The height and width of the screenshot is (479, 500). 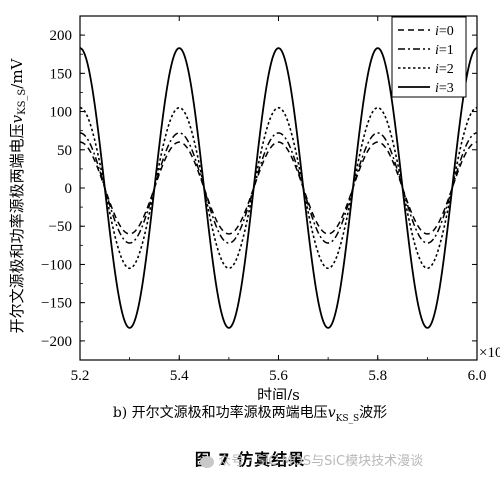 I want to click on subfigure-caption: b) 开尔文源极和功率源极两端电压vKS_S波形, so click(x=250, y=413).